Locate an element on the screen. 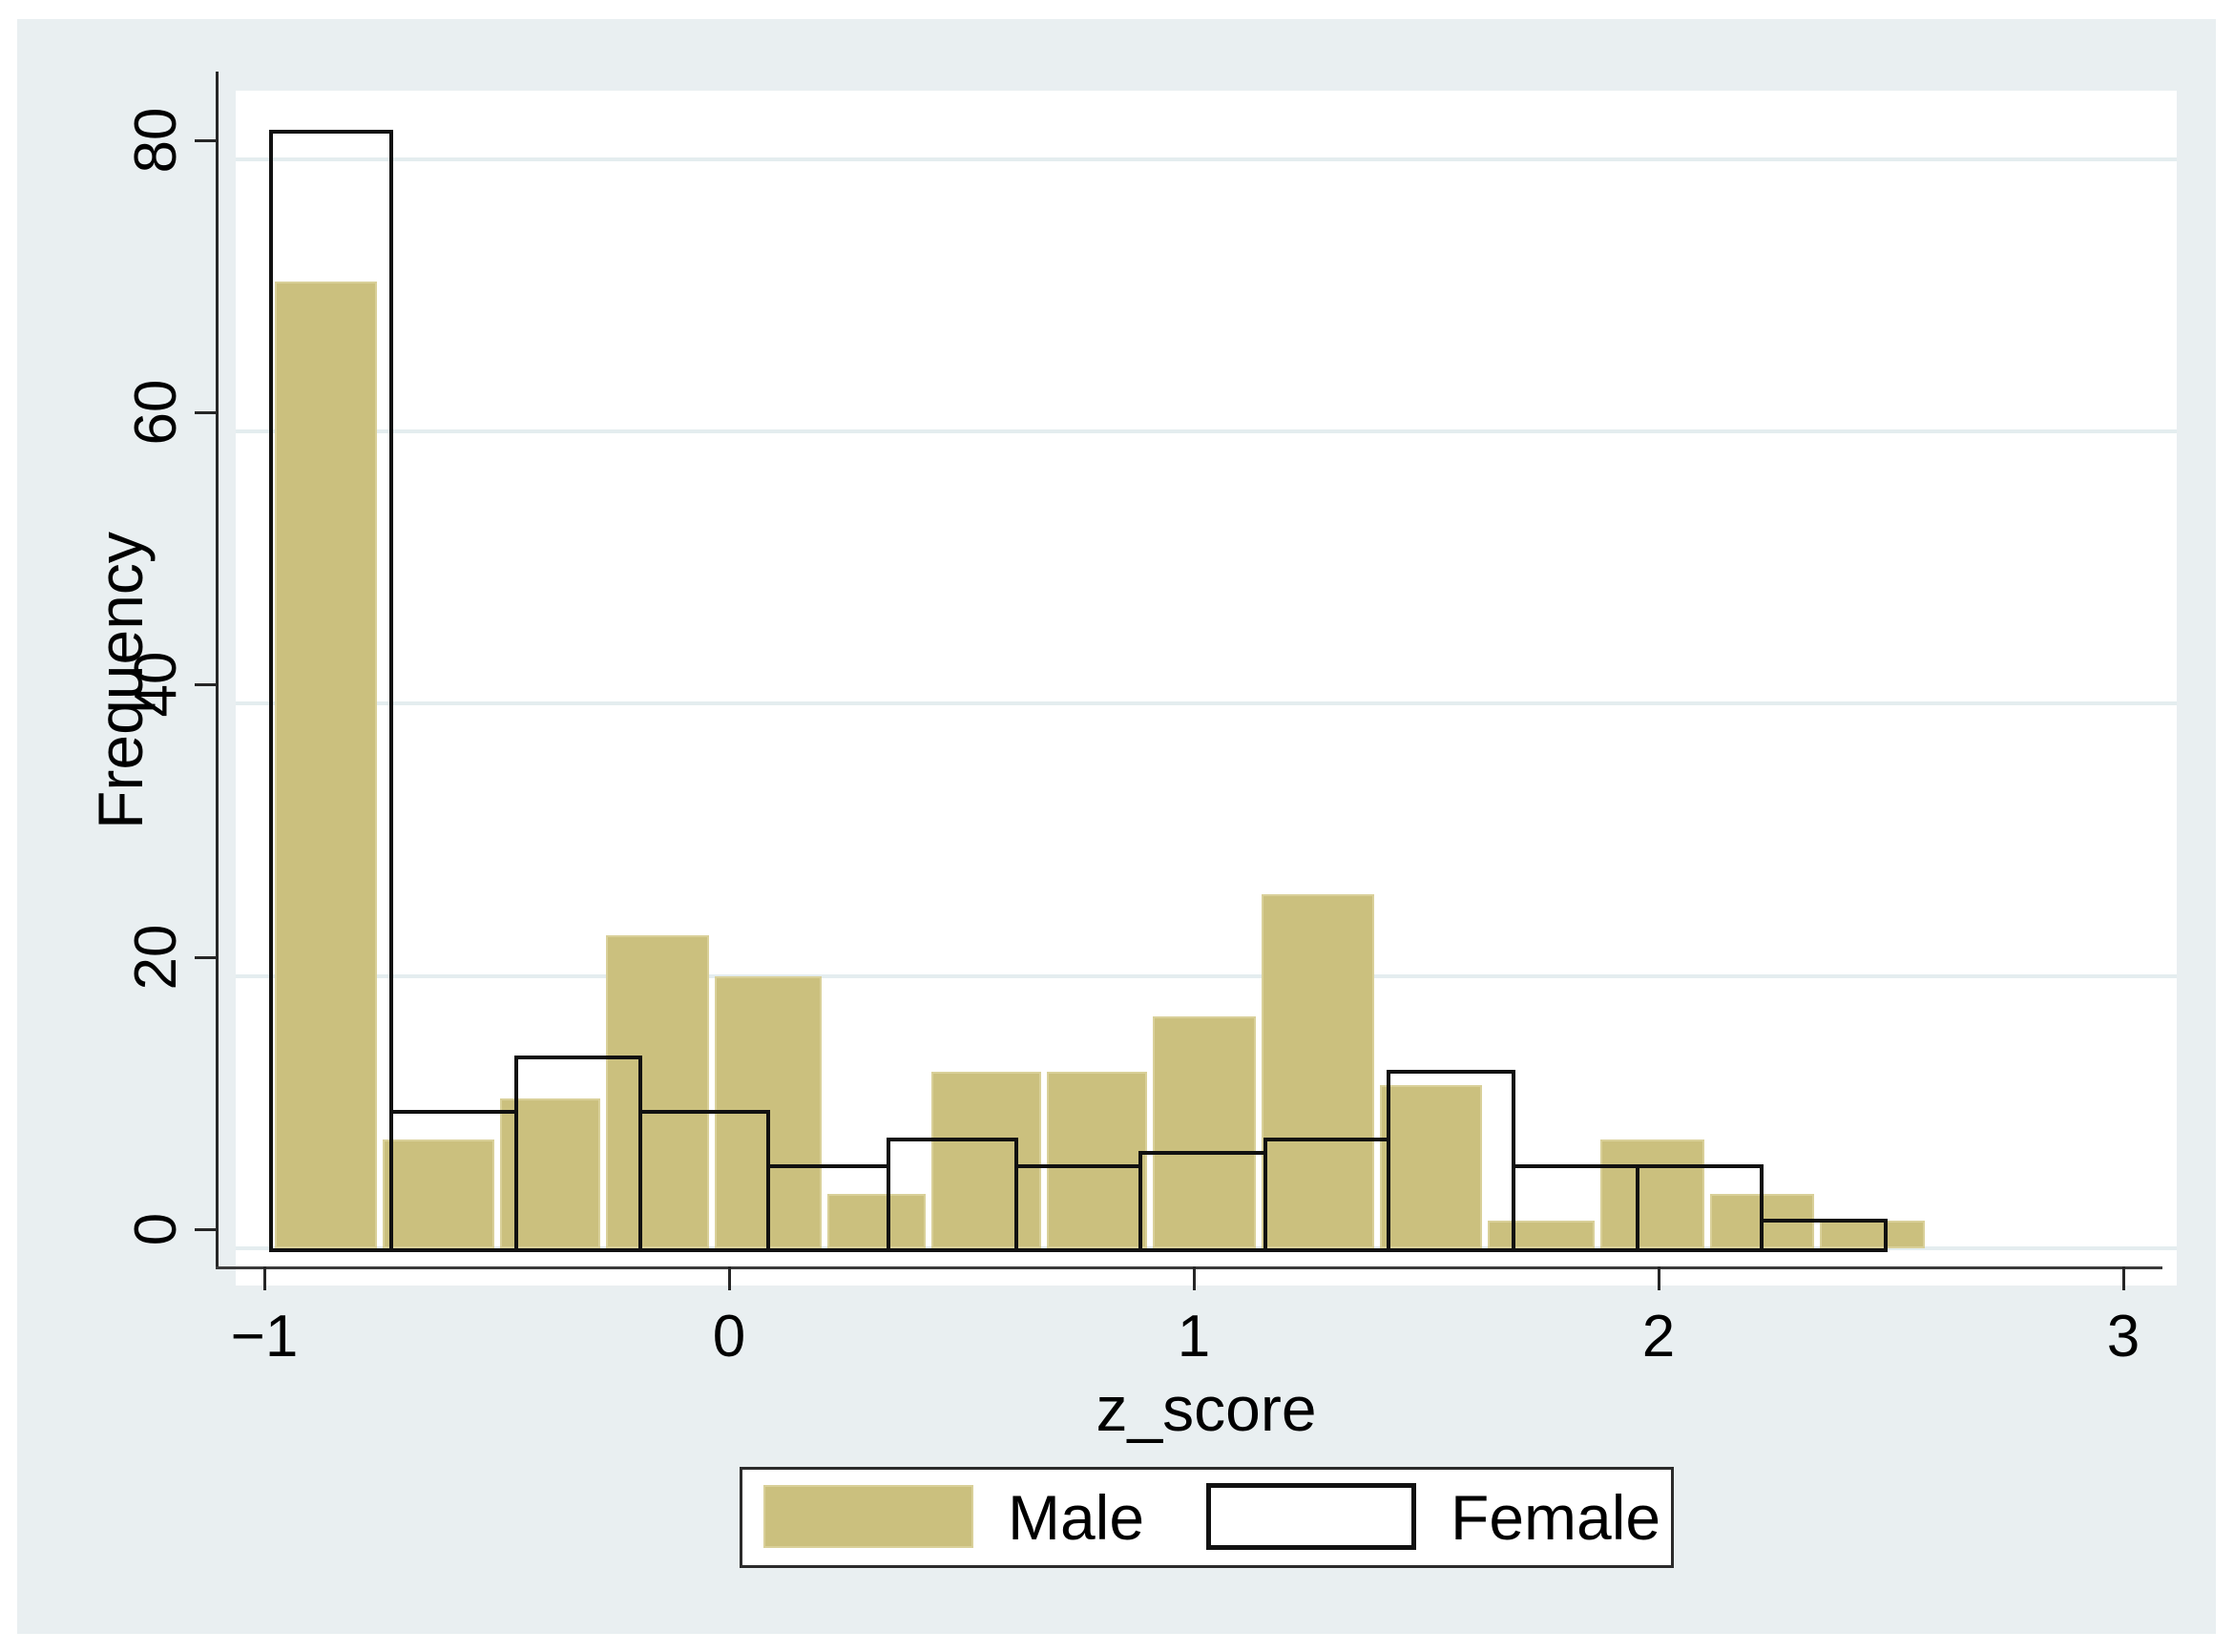 The height and width of the screenshot is (1652, 2234). legend: Male Female is located at coordinates (1207, 1517).